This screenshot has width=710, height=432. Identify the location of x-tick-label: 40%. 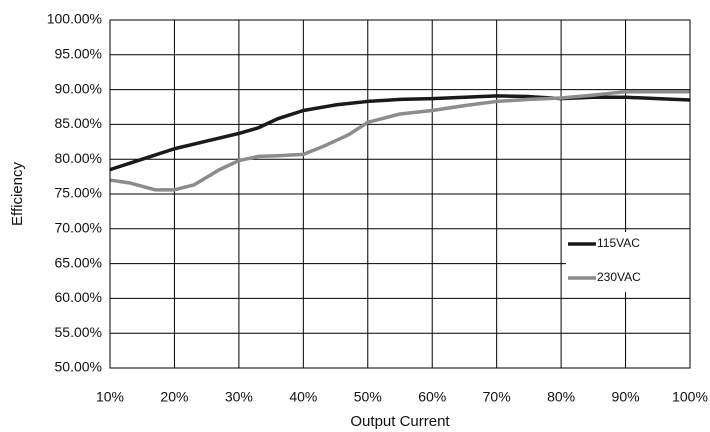
(303, 397).